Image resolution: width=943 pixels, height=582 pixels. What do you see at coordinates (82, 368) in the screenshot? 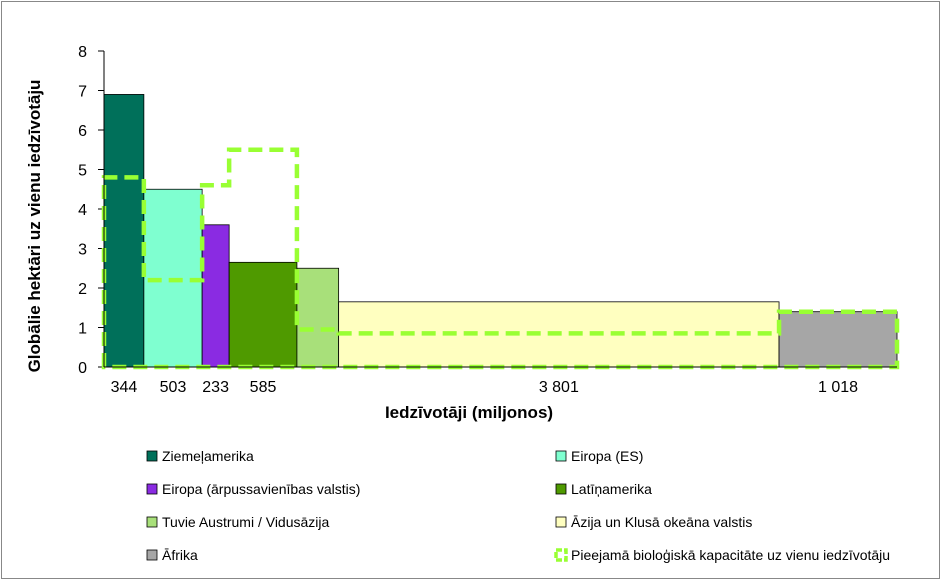
I see `y-tick-label: 0` at bounding box center [82, 368].